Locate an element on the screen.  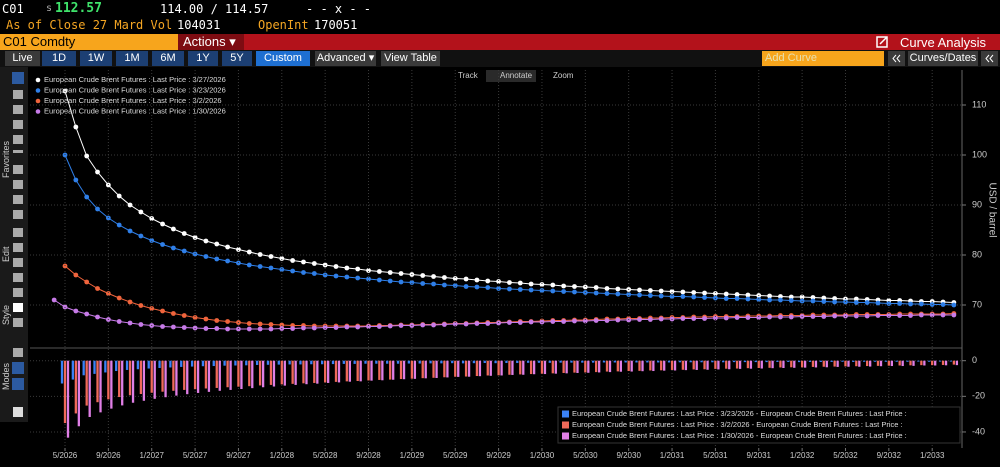
x-tick-label: 5/2026 is located at coordinates (65, 455).